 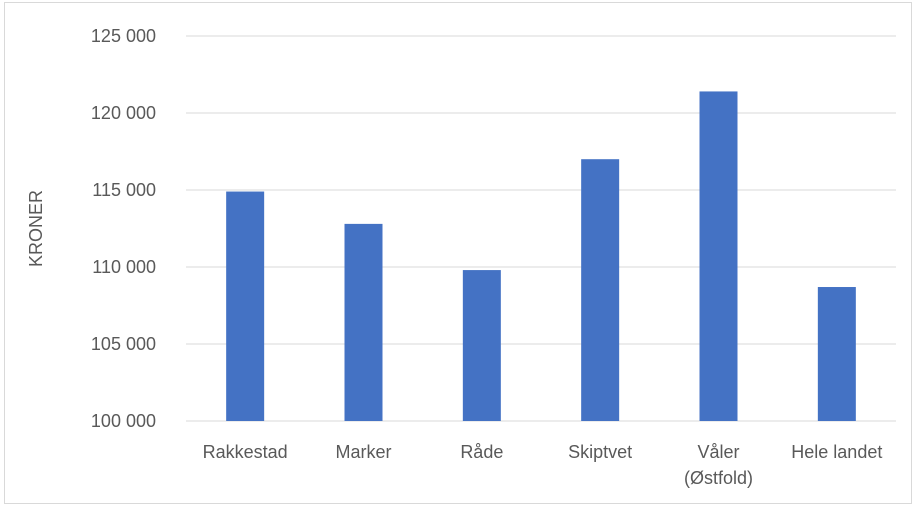 I want to click on y-tick-label: 100 000, so click(x=123, y=421).